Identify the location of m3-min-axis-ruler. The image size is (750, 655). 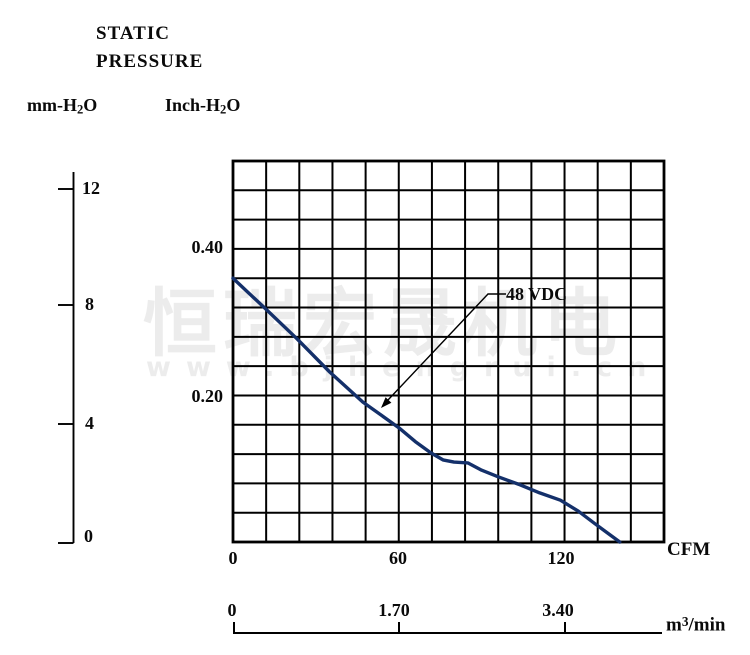
(447, 628).